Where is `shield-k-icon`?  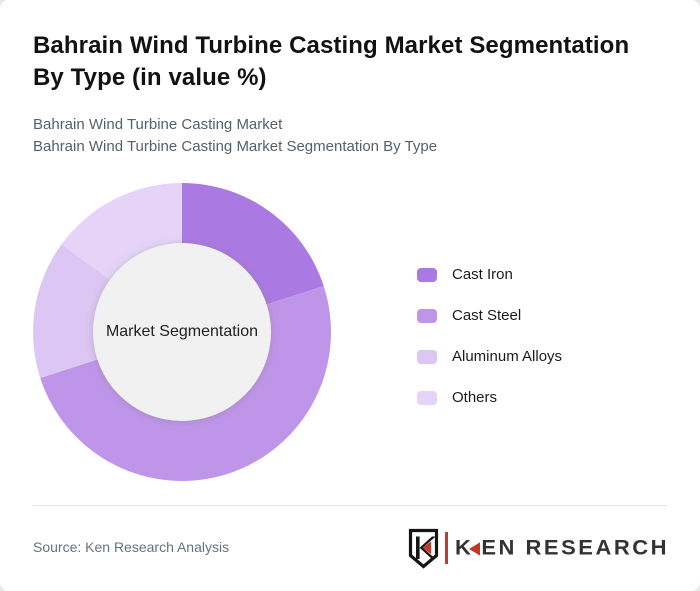 shield-k-icon is located at coordinates (423, 548).